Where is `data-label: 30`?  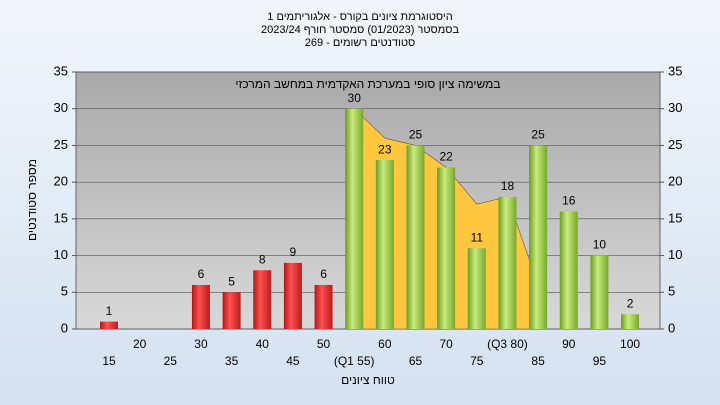 data-label: 30 is located at coordinates (355, 98).